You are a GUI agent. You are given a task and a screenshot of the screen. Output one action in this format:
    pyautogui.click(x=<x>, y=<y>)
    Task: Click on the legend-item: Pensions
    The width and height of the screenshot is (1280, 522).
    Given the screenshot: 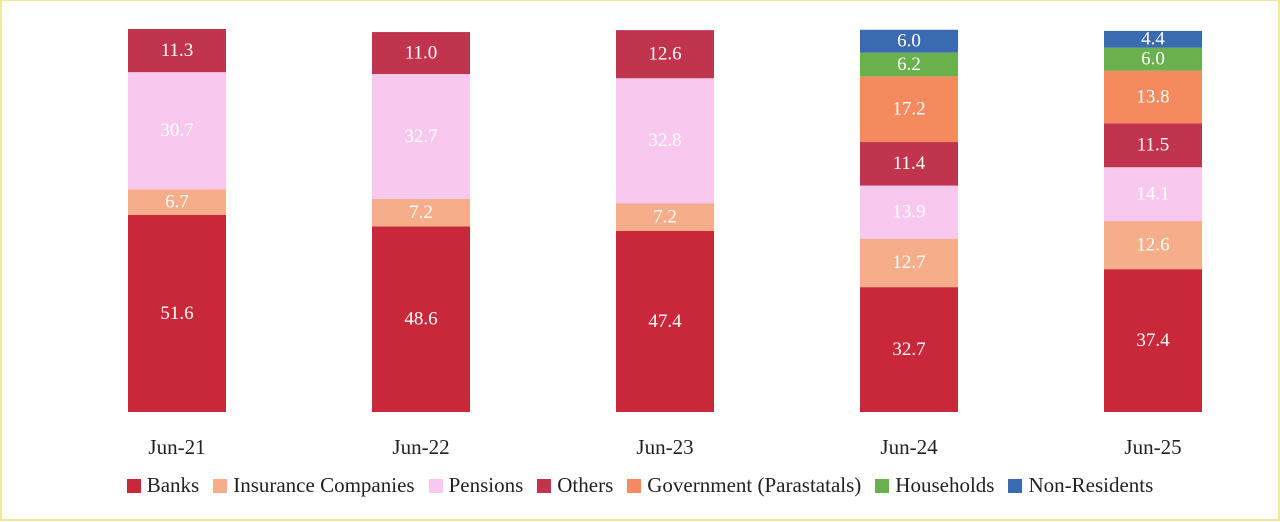 What is the action you would take?
    pyautogui.click(x=476, y=485)
    